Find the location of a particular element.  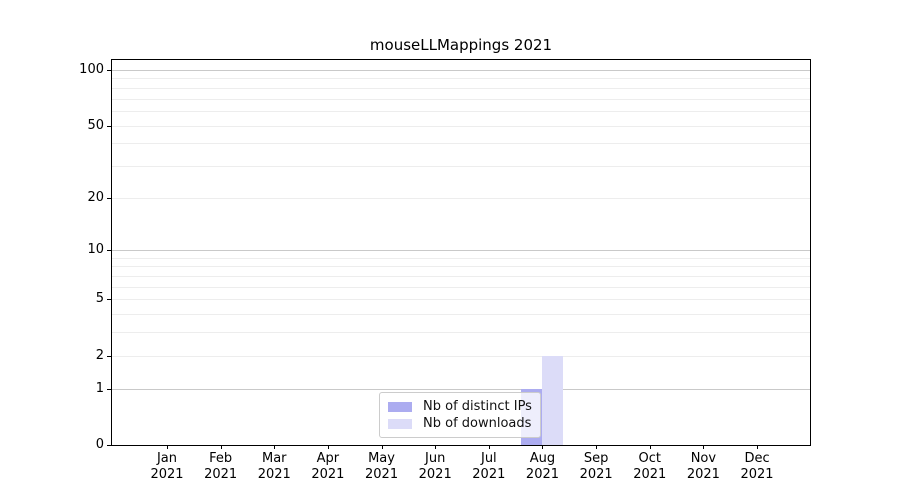

y-tick-label: 5 is located at coordinates (99, 299).